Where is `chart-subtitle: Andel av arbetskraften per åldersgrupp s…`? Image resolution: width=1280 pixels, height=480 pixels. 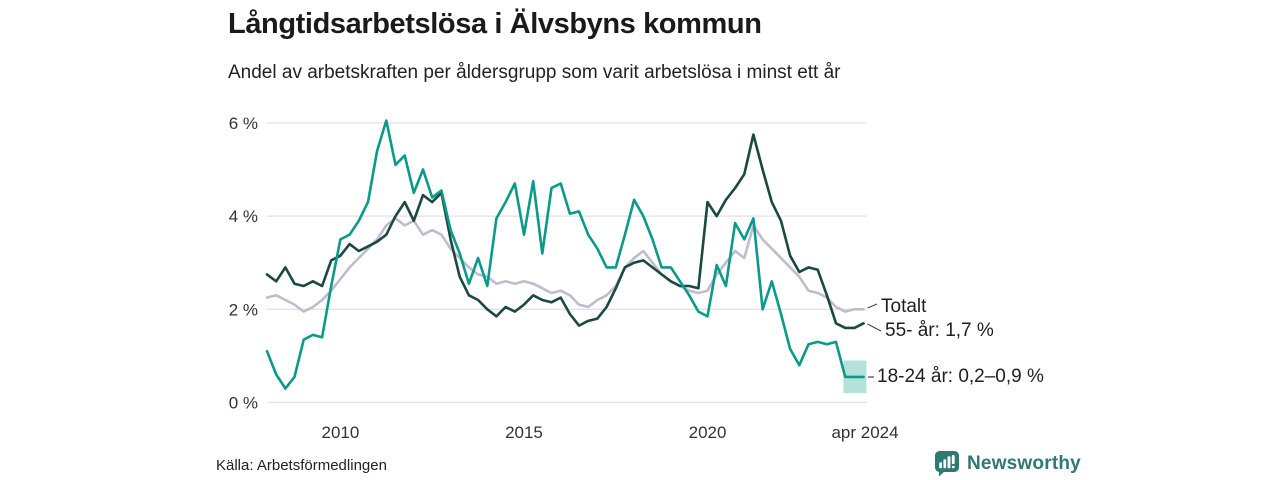
chart-subtitle: Andel av arbetskraften per åldersgrupp s… is located at coordinates (534, 72).